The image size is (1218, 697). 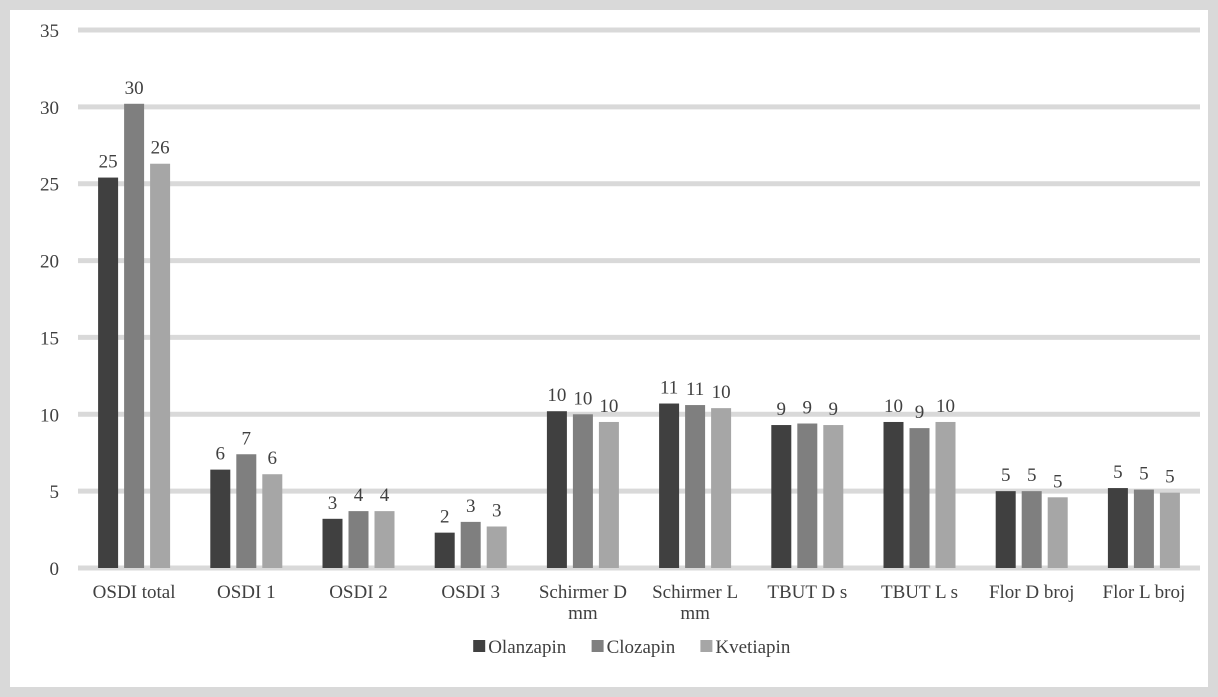 What do you see at coordinates (134, 88) in the screenshot?
I see `data-label: 30` at bounding box center [134, 88].